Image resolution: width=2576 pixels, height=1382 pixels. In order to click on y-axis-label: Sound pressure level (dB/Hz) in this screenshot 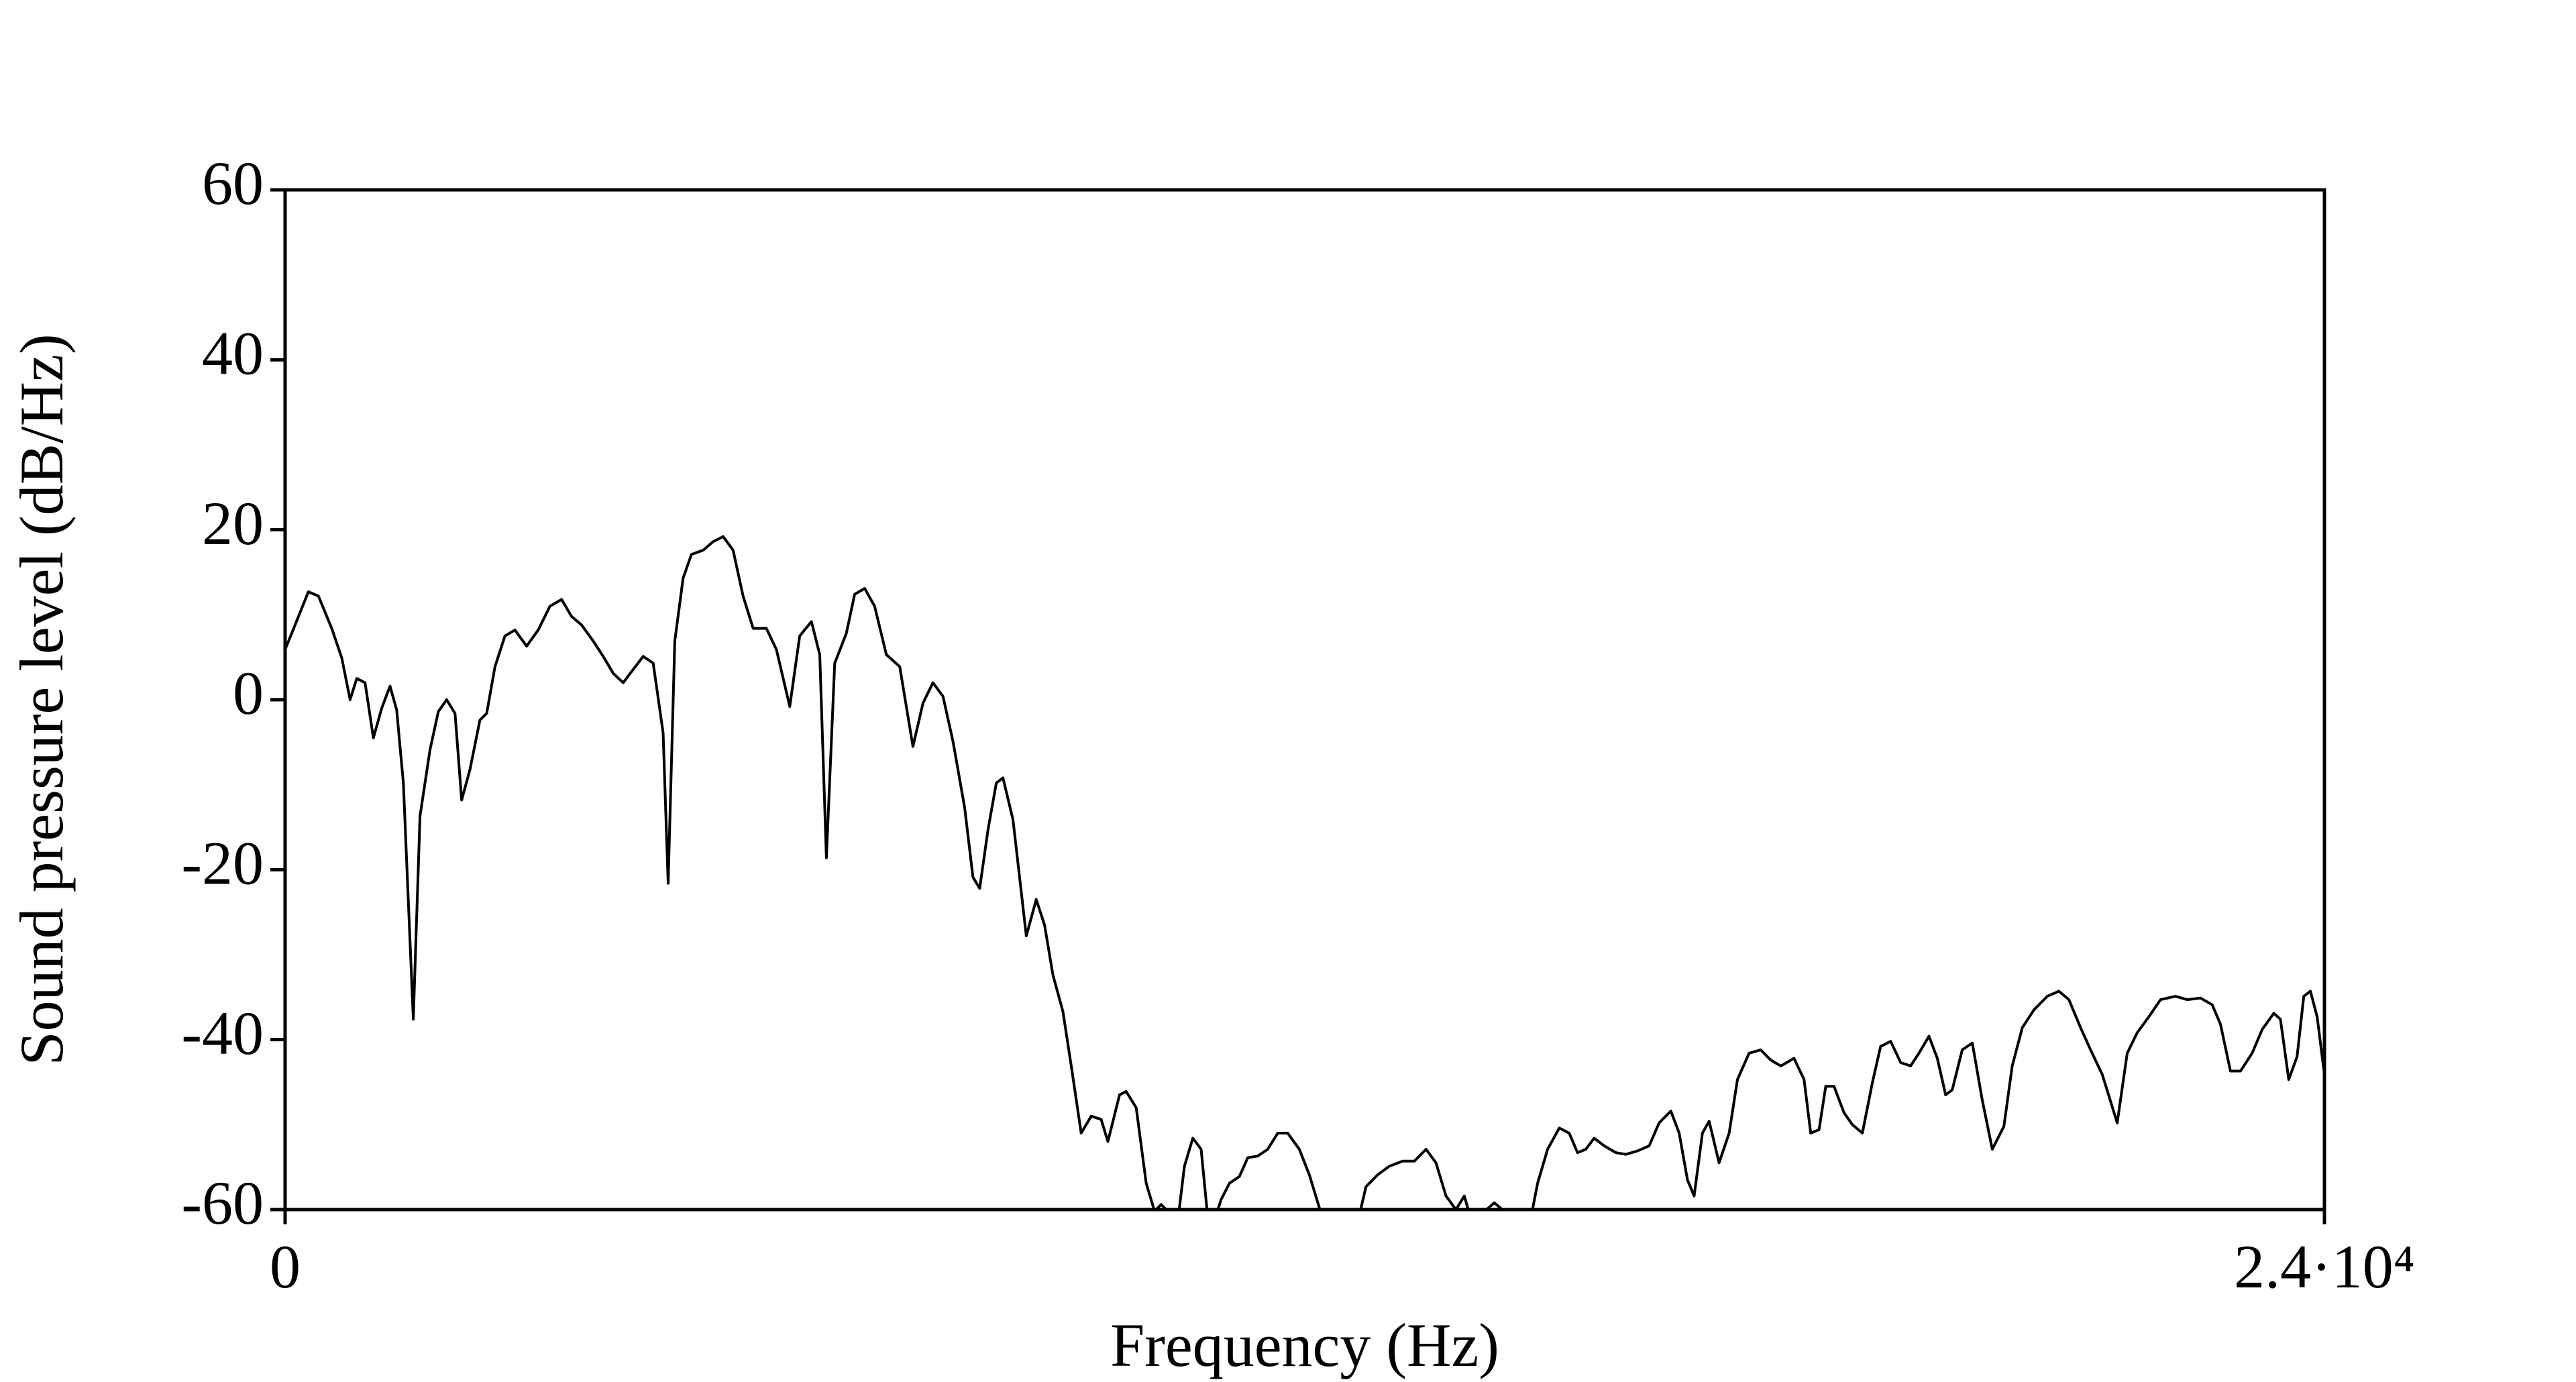, I will do `click(41, 700)`.